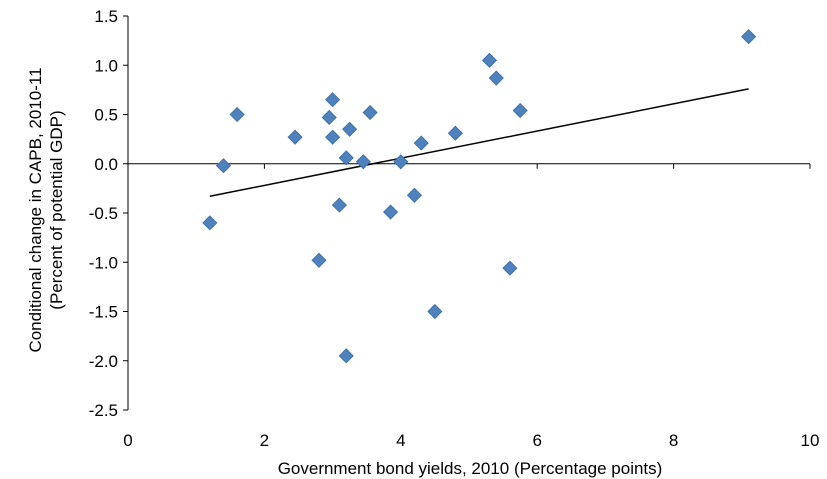  Describe the element at coordinates (56, 209) in the screenshot. I see `y-axis-title-line-2: (Percent of potential GDP)` at that location.